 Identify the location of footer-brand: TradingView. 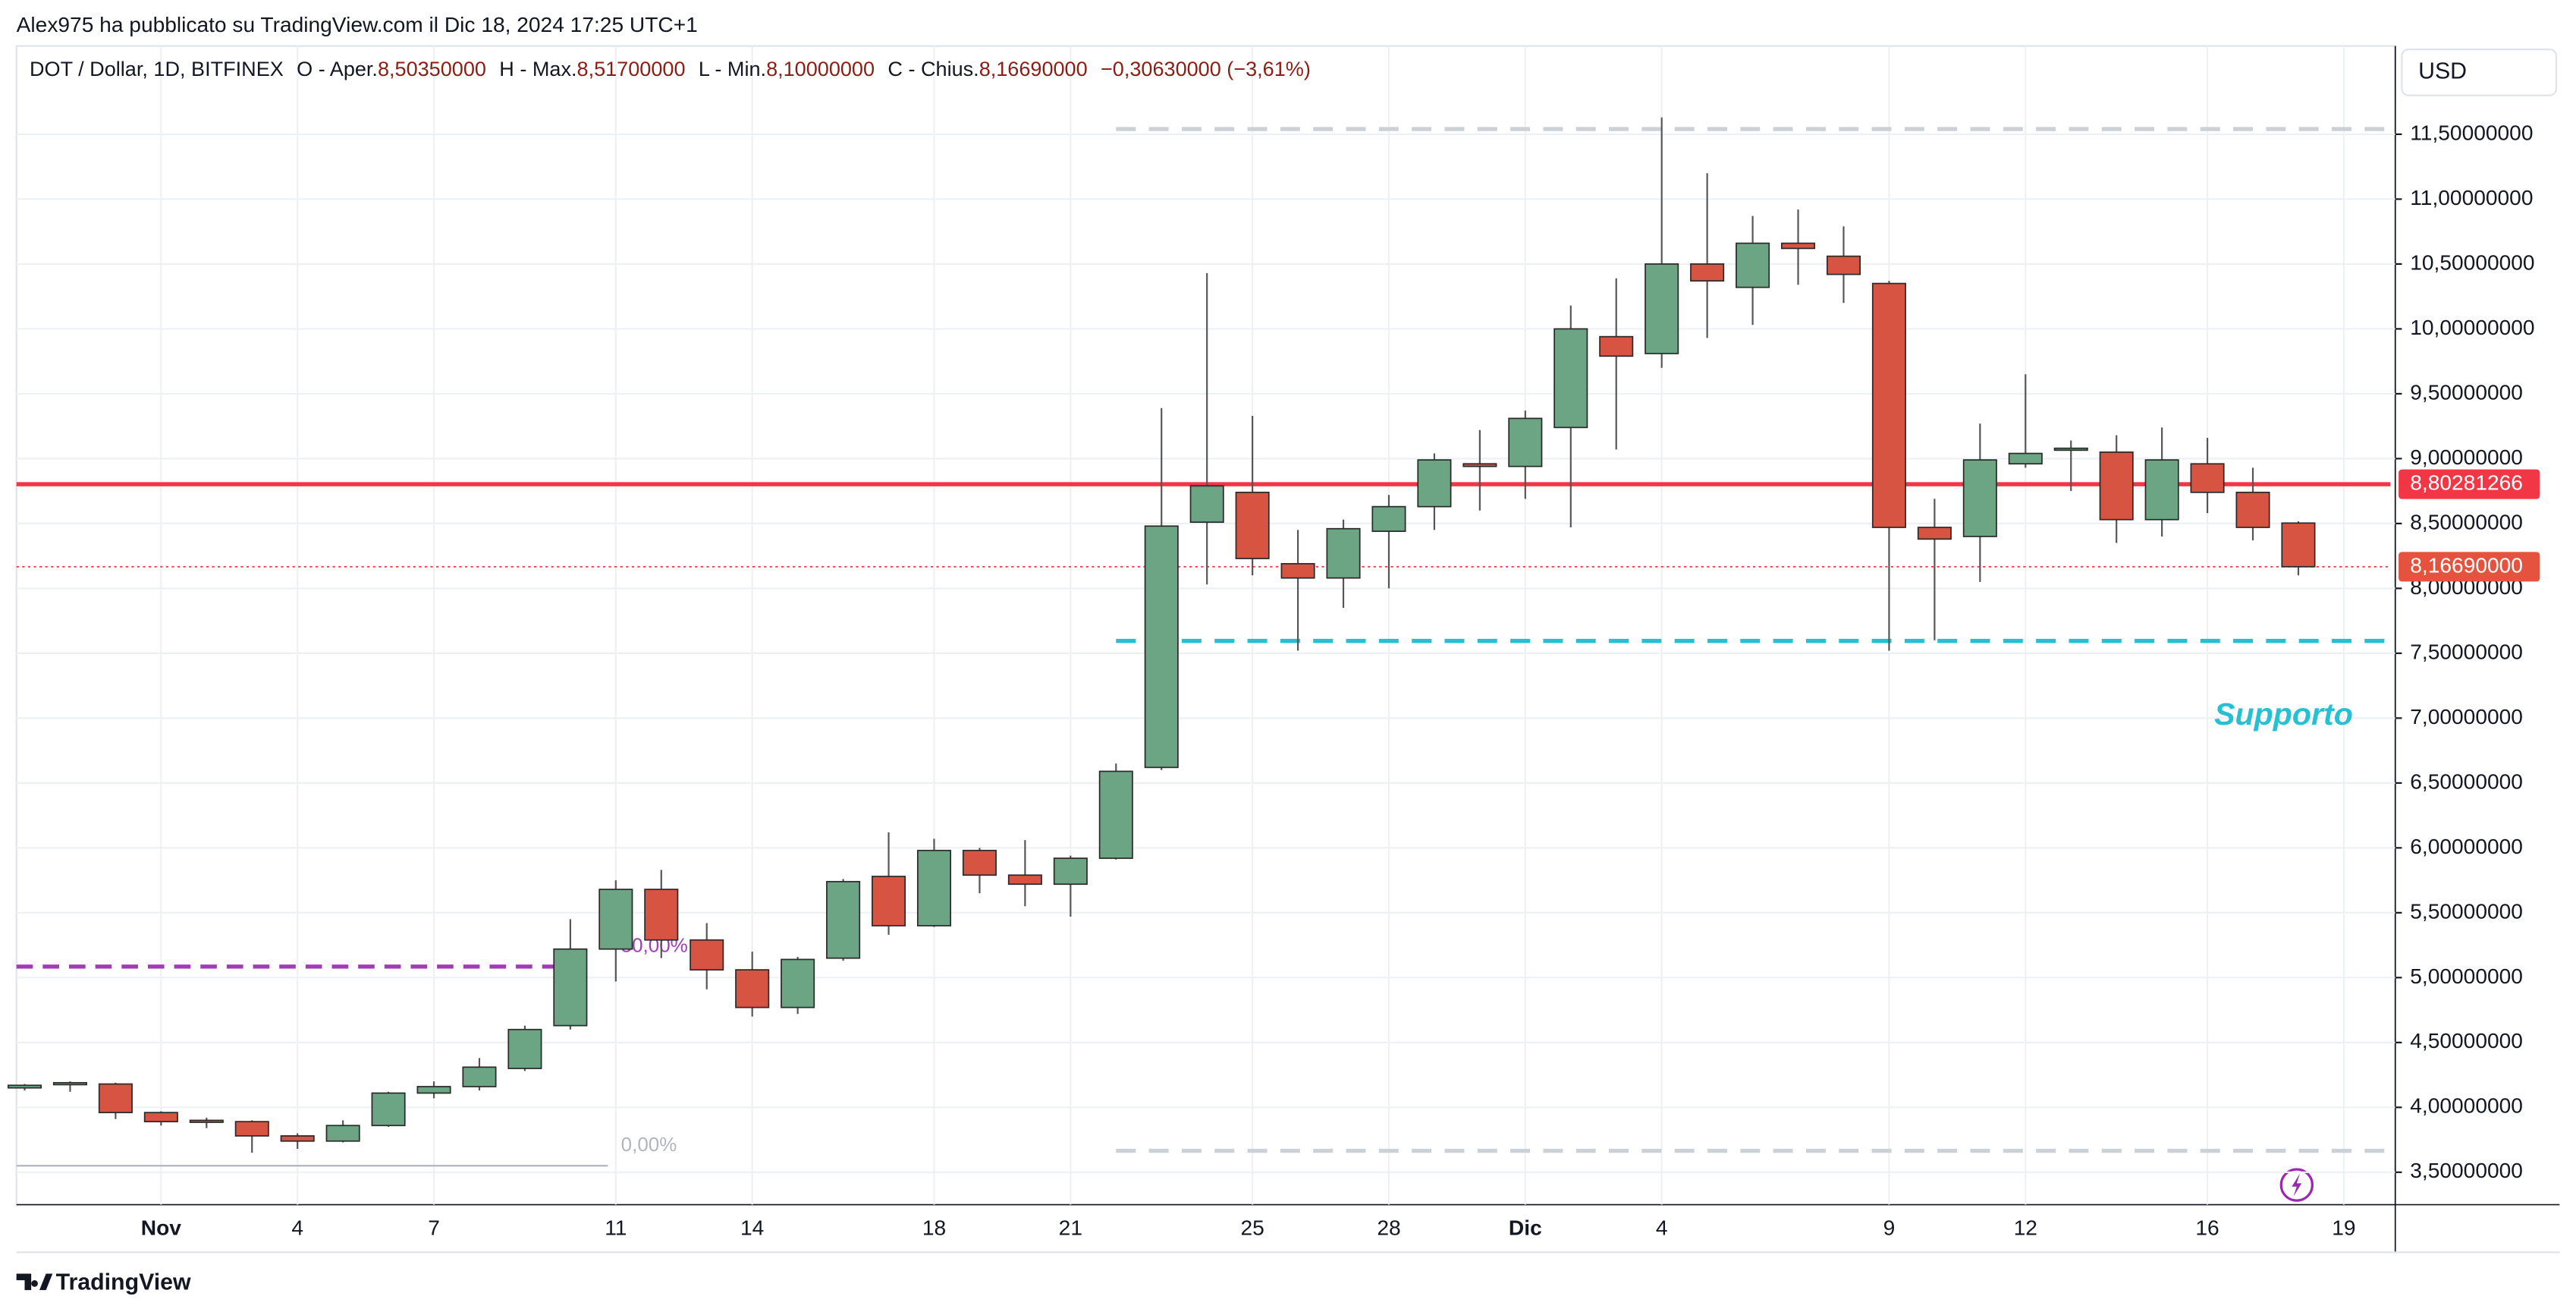
(123, 1282).